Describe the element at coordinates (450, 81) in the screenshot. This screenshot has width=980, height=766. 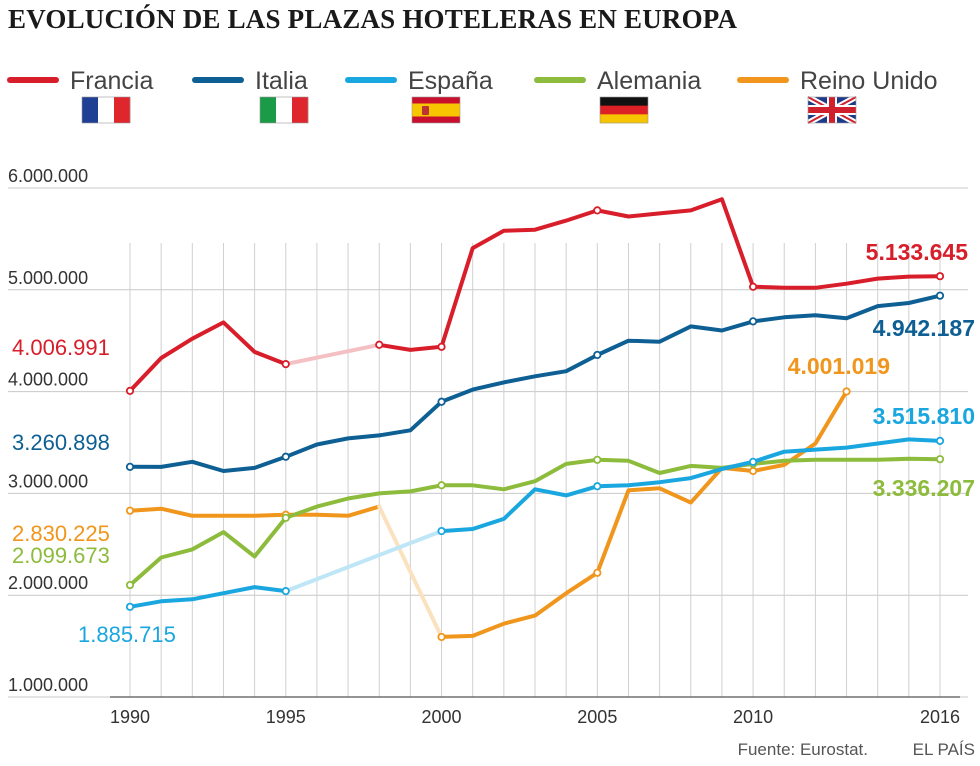
I see `legend-label: España` at that location.